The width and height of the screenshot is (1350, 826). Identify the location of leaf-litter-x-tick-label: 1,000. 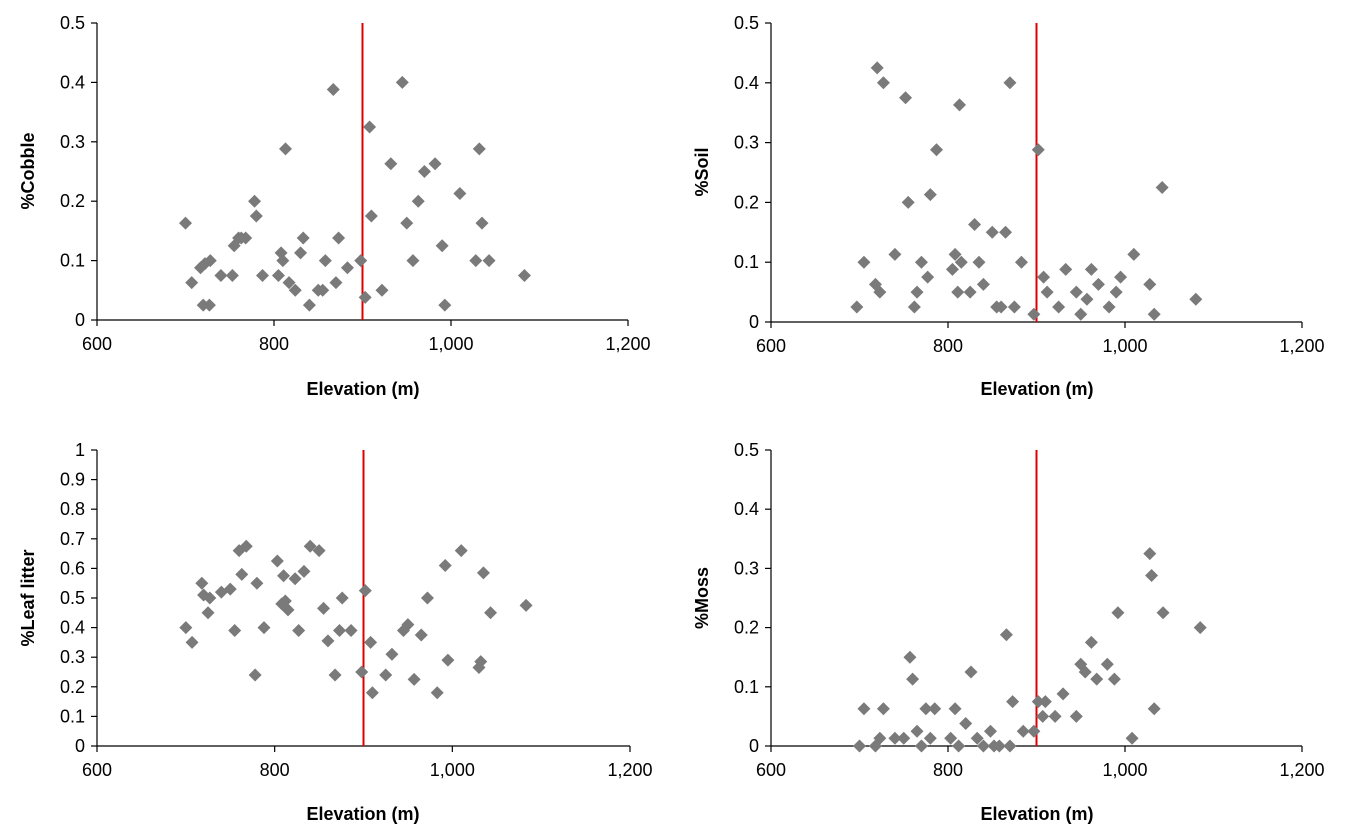
(452, 770).